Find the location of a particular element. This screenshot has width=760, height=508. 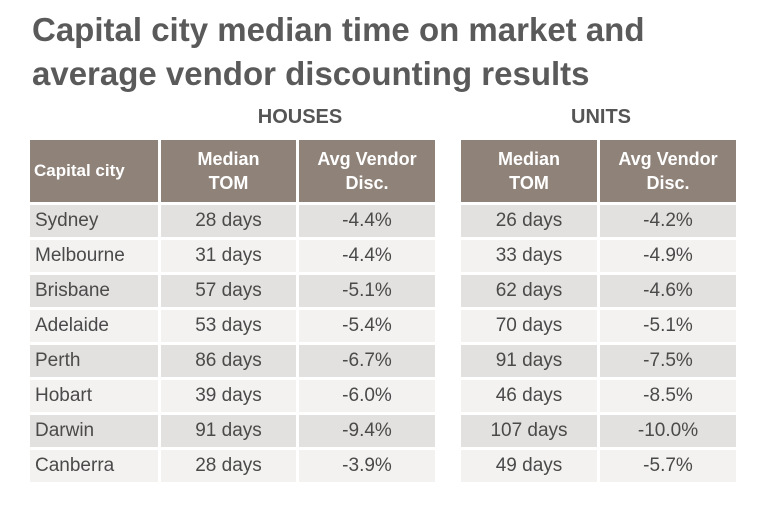

units-vendor-disc-cell: -8.5% is located at coordinates (668, 396).